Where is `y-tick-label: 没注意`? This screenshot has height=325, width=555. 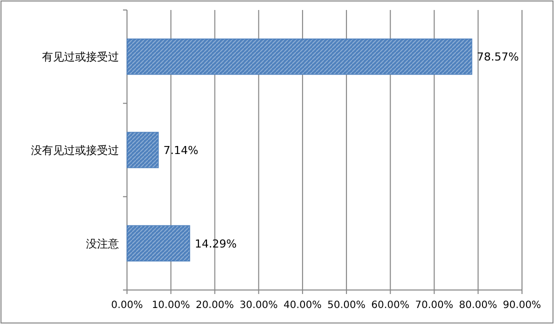 y-tick-label: 没注意 is located at coordinates (102, 243).